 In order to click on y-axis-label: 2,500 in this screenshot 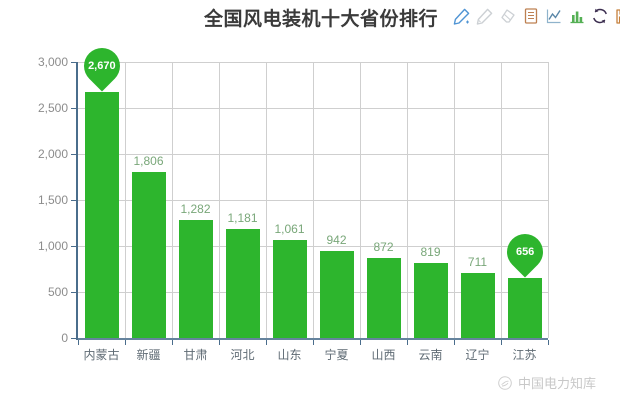, I will do `click(52, 108)`.